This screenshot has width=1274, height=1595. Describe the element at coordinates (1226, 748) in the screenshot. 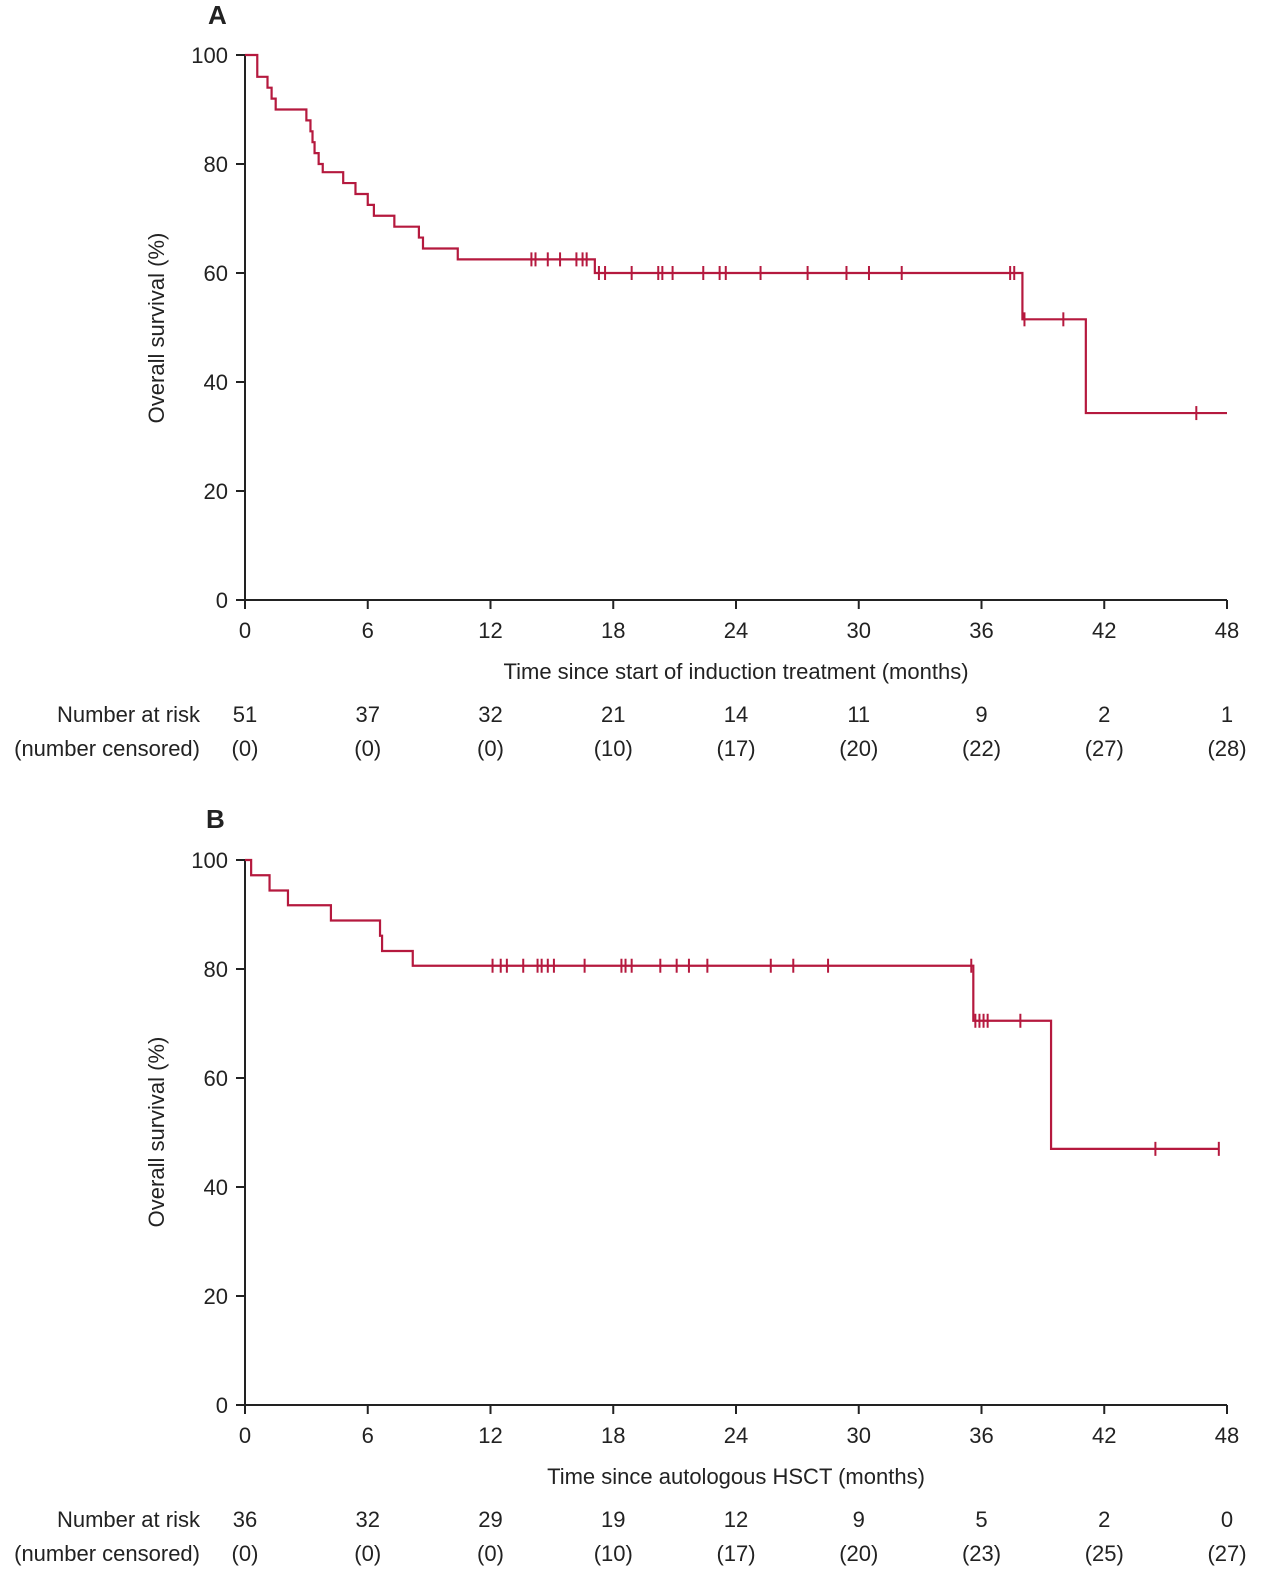

I see `number-censored-value: (28)` at that location.